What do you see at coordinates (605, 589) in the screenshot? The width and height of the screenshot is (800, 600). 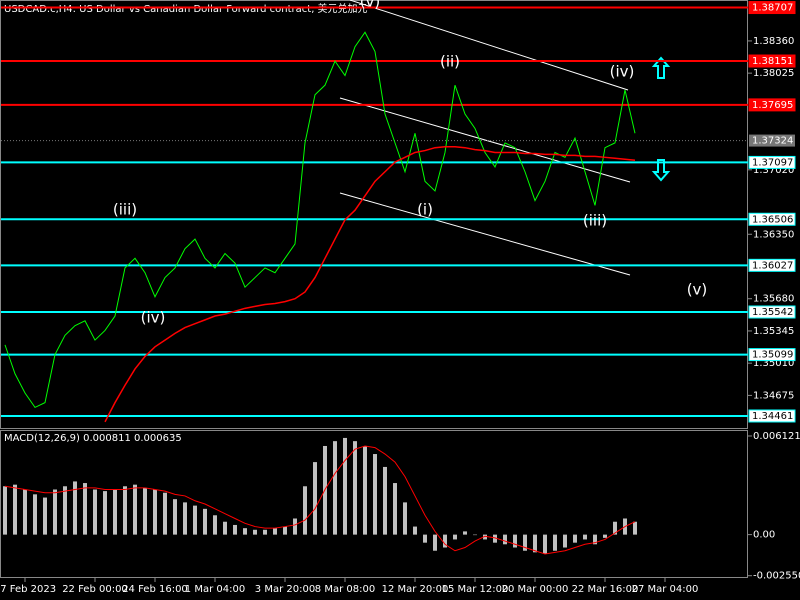 I see `x-tick-label: 22 Mar 16:00` at bounding box center [605, 589].